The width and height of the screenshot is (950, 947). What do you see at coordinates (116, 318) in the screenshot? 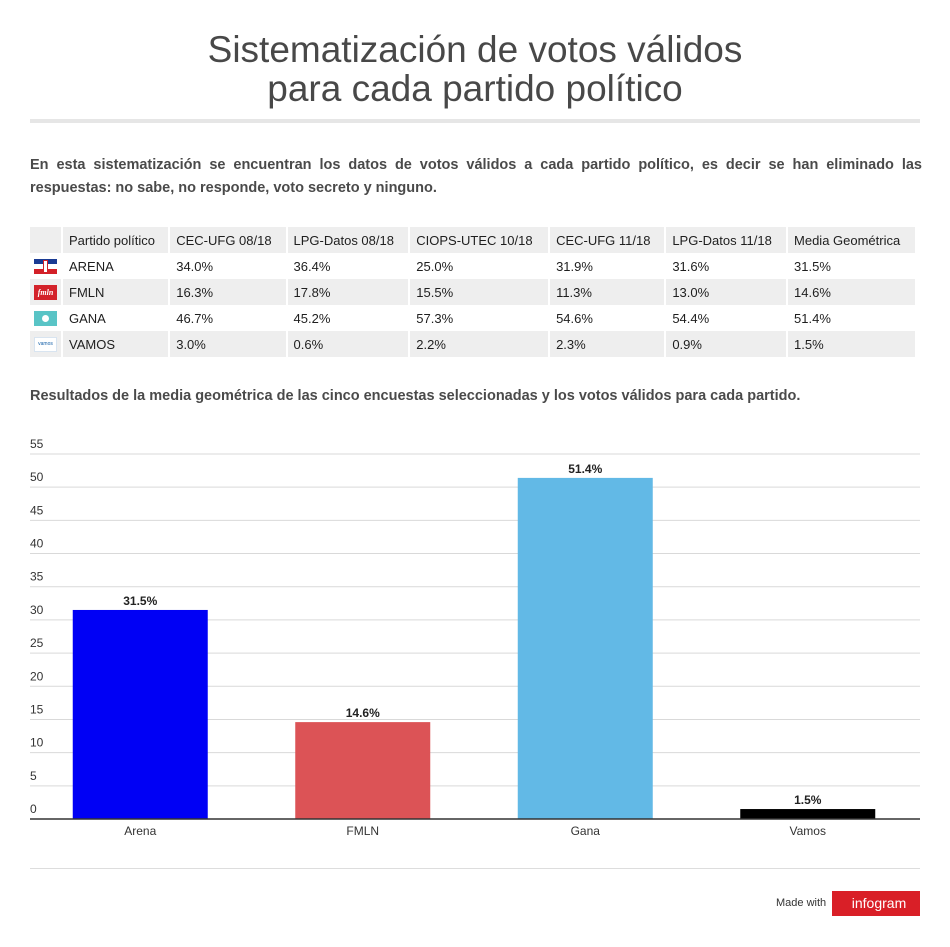
I see `party-name: GANA` at bounding box center [116, 318].